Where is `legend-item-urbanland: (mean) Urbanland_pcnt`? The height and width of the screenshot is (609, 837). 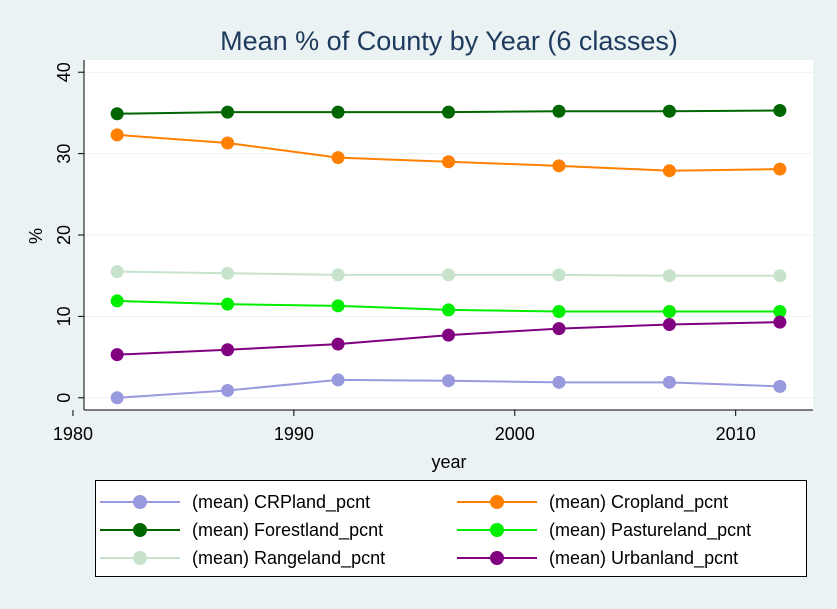
legend-item-urbanland: (mean) Urbanland_pcnt is located at coordinates (597, 558).